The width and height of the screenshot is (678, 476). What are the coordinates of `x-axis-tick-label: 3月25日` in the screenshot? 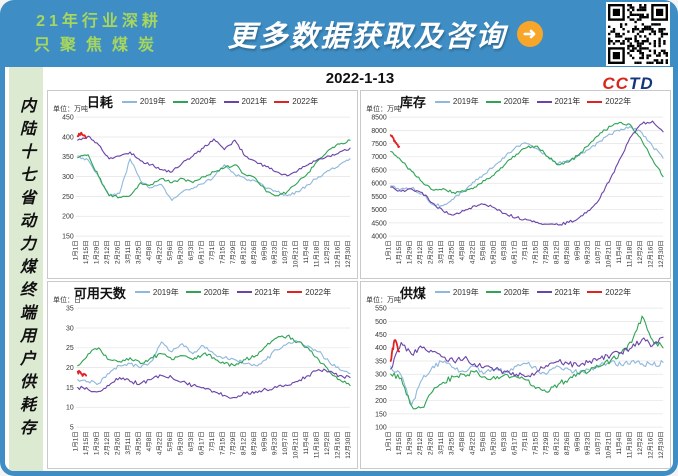 It's located at (139, 252).